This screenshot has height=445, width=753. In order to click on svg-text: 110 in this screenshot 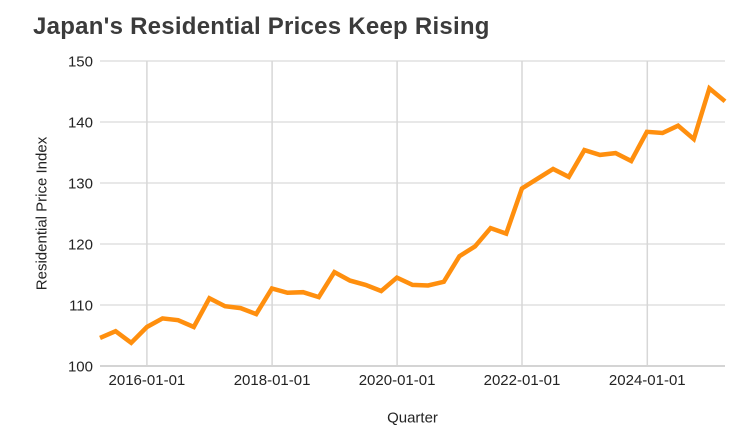, I will do `click(81, 306)`.